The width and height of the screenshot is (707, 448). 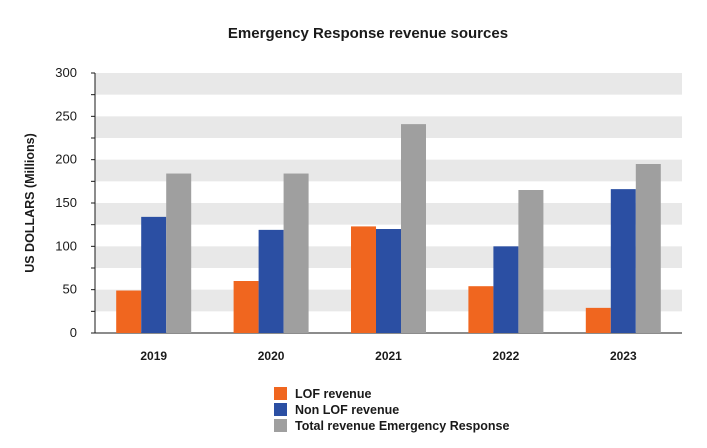 I want to click on y-tick-label: 100, so click(x=66, y=245).